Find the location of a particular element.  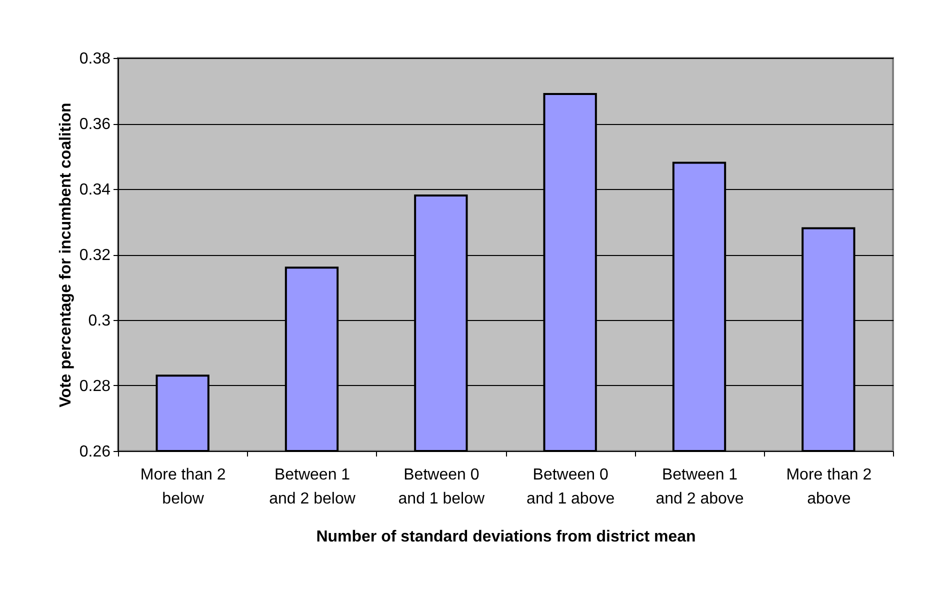

x-tick-label: Between 1 and 2 below is located at coordinates (312, 487).